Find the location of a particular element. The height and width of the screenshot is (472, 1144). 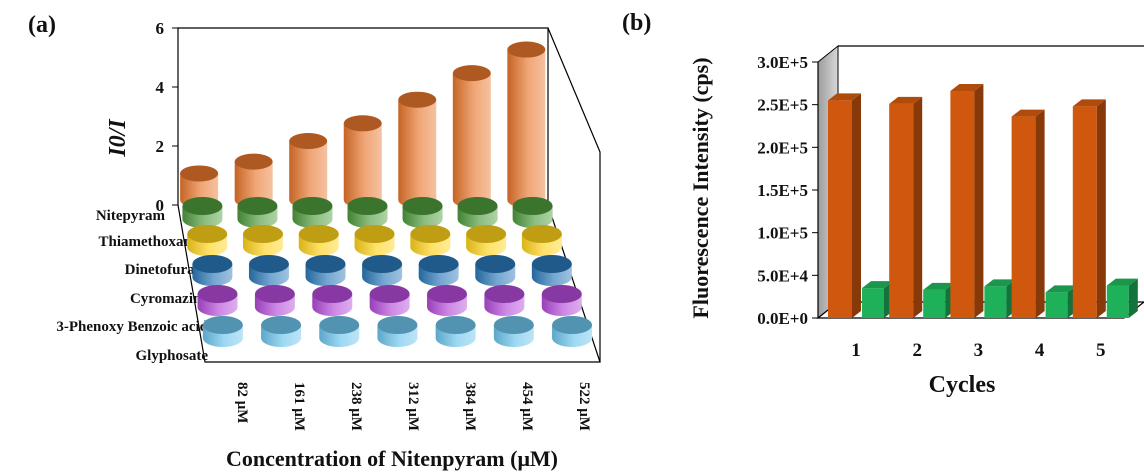

panel-b-label: (b) is located at coordinates (636, 23).